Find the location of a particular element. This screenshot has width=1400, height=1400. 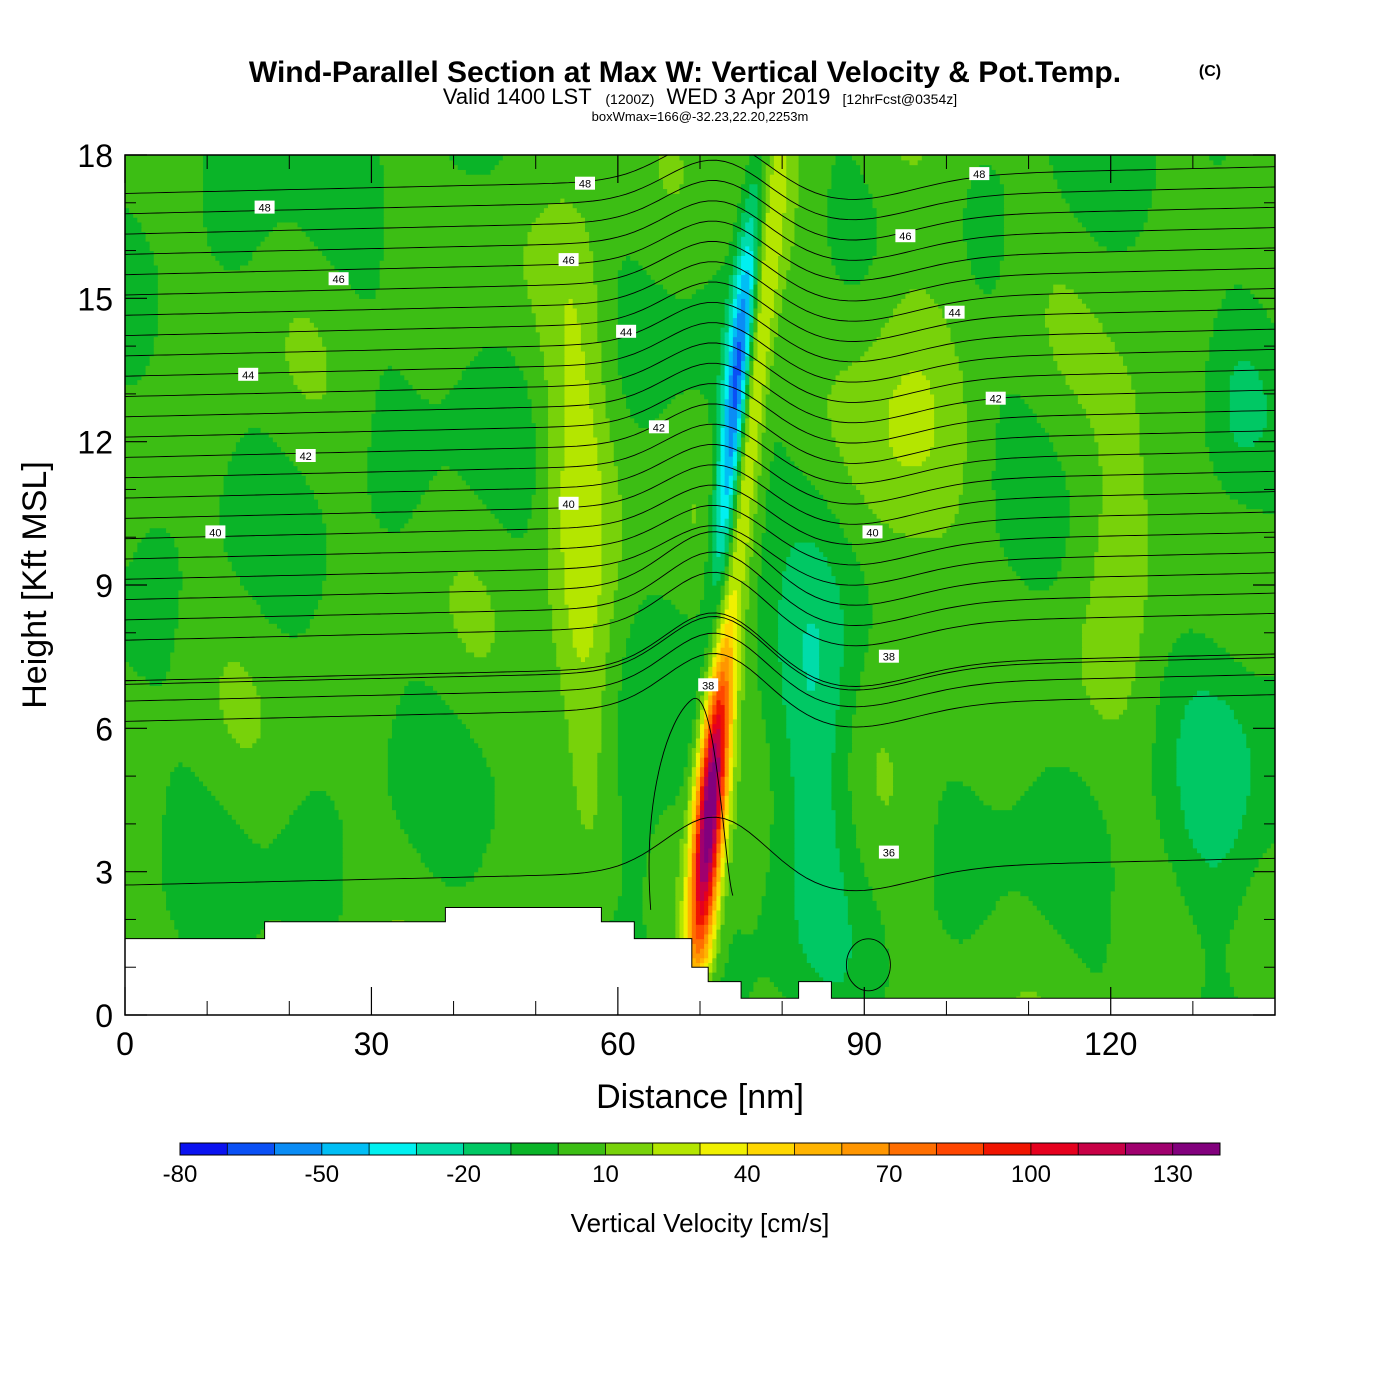

contour-label: 42 is located at coordinates (659, 428).